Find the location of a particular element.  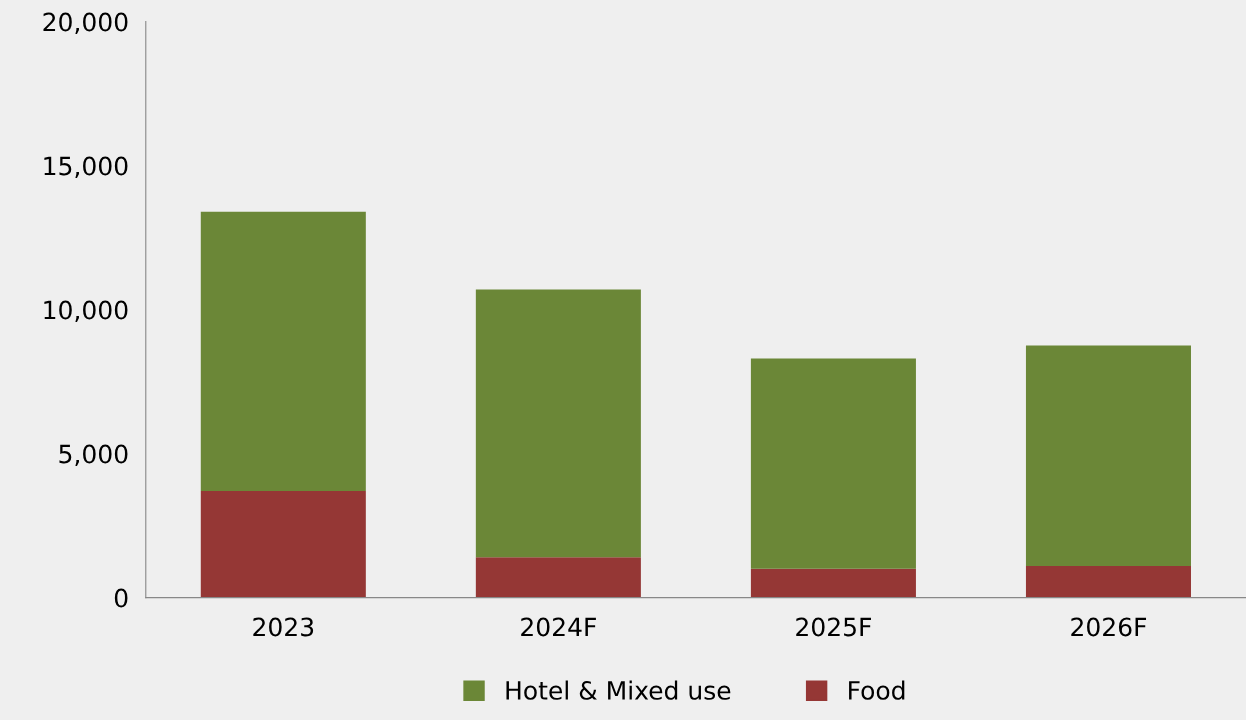

y-tick-label: 10,000 is located at coordinates (86, 311).